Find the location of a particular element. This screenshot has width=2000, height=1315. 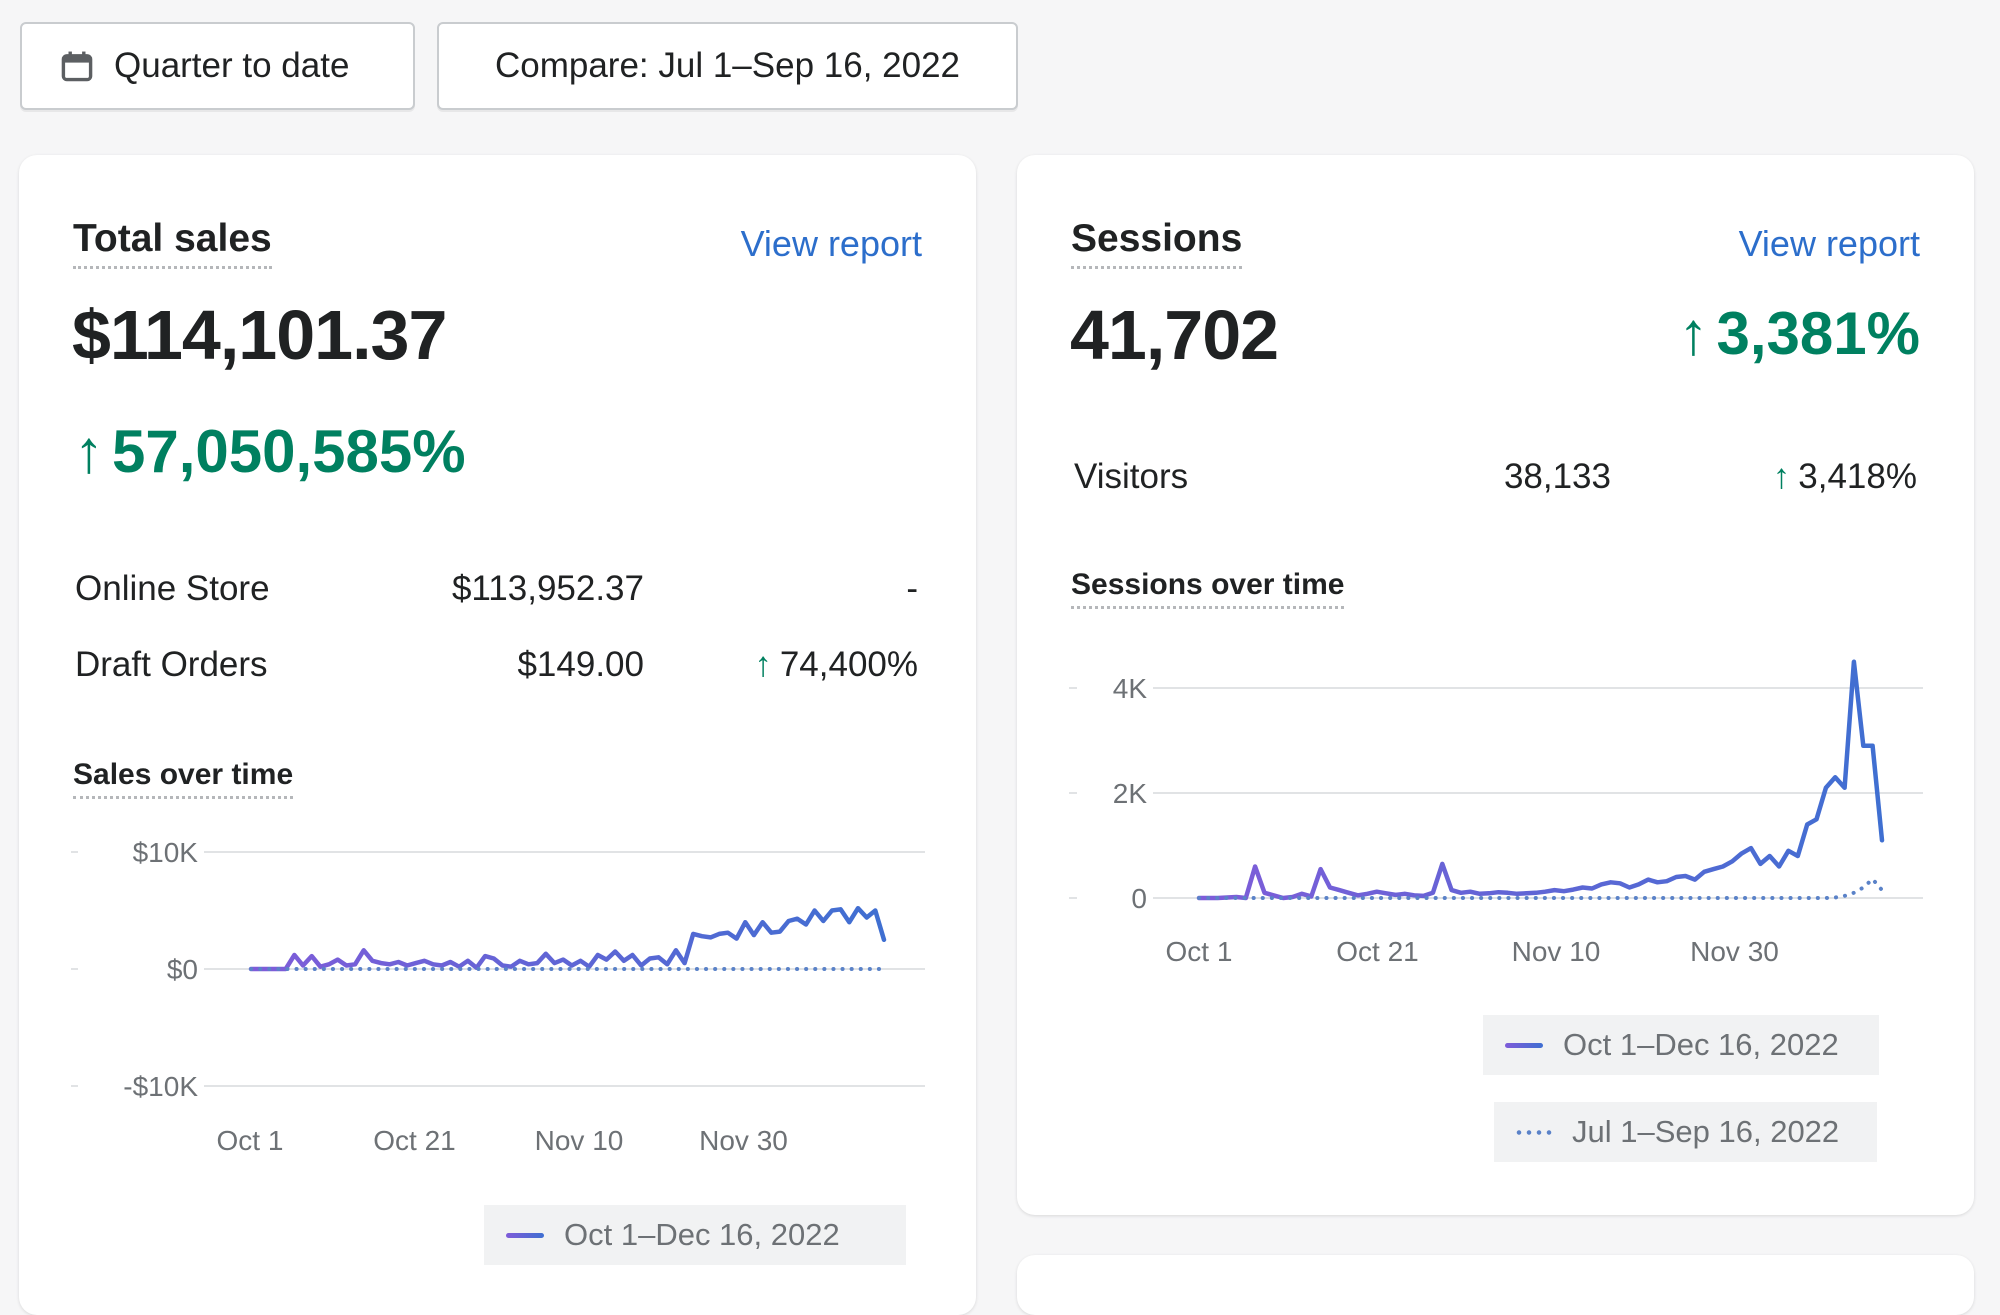

row-value: $113,952.37 is located at coordinates (547, 588).